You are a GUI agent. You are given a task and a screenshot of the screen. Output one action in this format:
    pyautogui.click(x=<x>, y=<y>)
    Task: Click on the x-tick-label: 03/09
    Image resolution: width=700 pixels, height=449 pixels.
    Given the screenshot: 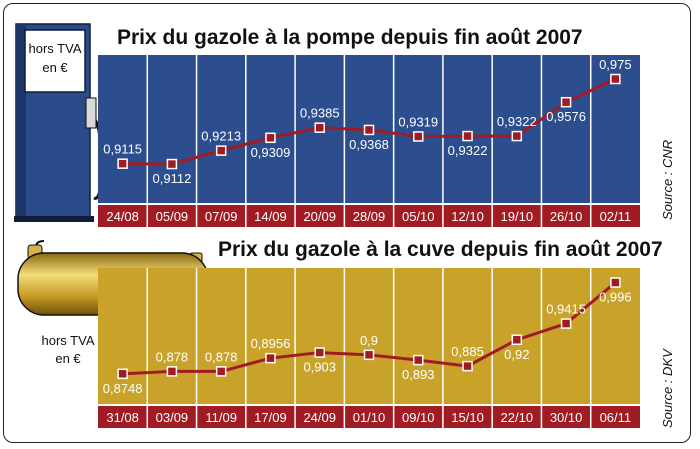 What is the action you would take?
    pyautogui.click(x=172, y=417)
    